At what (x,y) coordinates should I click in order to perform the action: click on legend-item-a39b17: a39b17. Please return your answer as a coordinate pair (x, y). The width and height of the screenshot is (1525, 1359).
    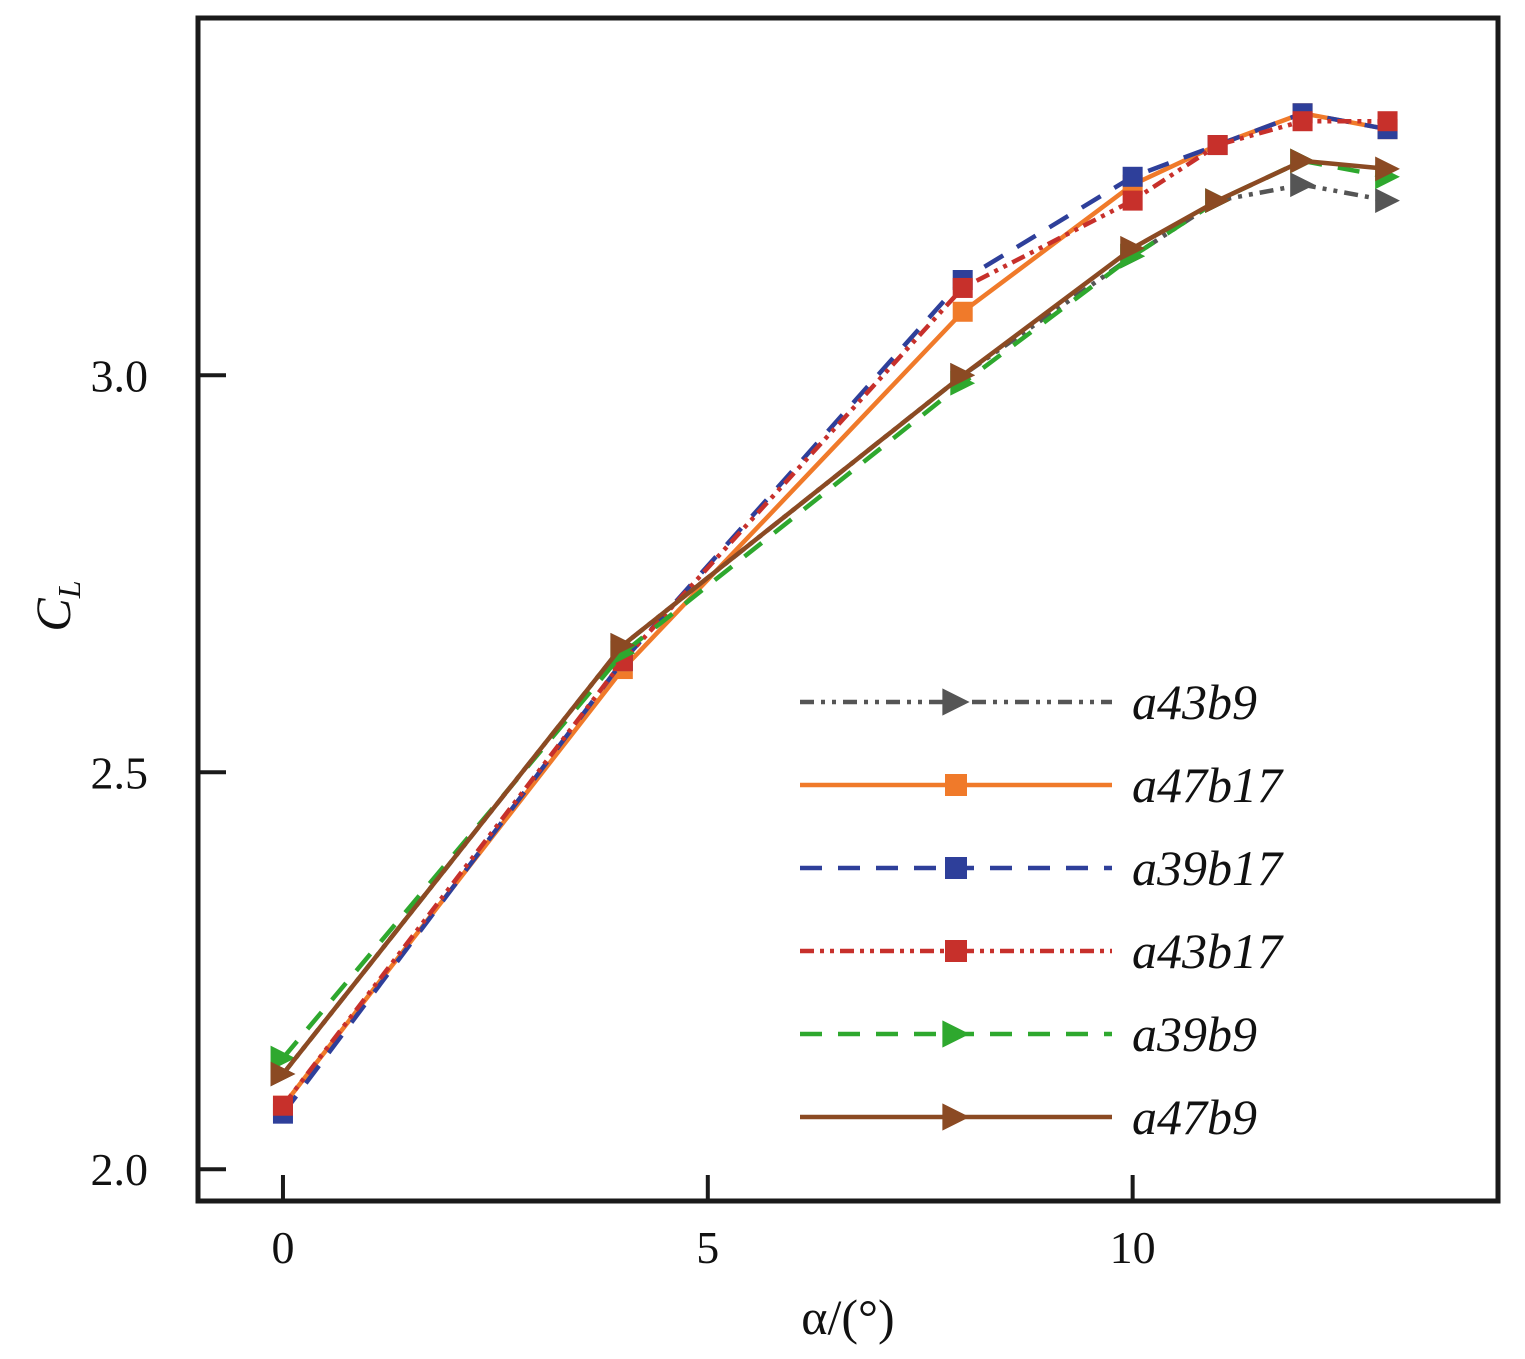
    Looking at the image, I should click on (1042, 868).